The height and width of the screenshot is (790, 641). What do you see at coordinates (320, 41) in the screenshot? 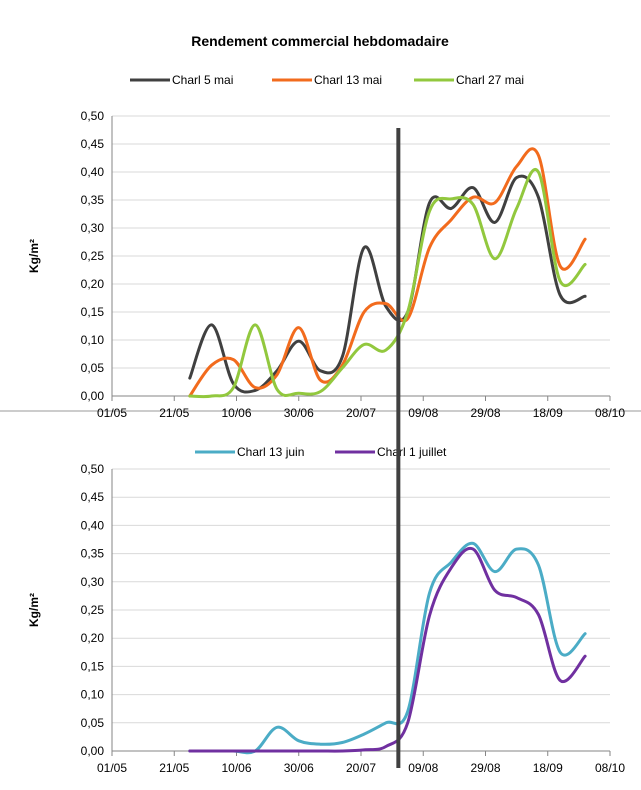
I see `chart-title: Rendement commercial hebdomadaire` at bounding box center [320, 41].